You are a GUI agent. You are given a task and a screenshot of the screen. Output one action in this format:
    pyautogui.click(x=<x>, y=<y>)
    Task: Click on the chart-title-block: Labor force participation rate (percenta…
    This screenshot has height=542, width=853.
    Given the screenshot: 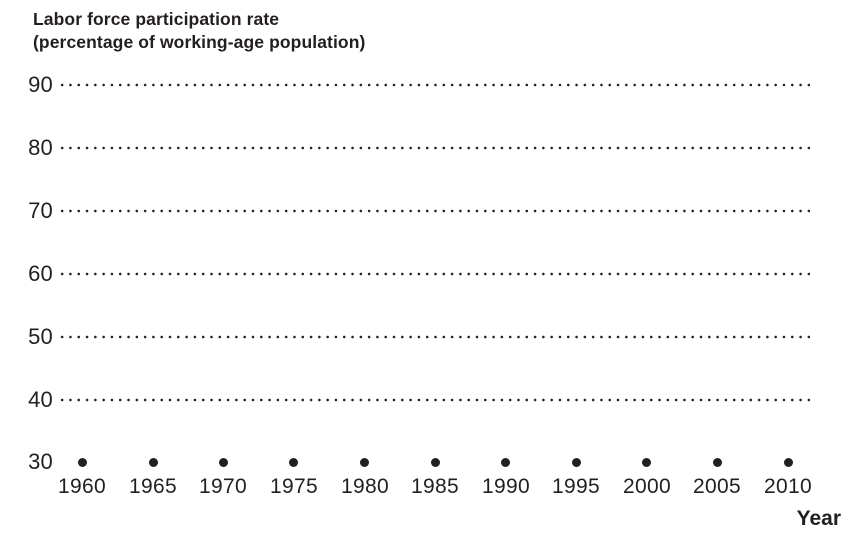 What is the action you would take?
    pyautogui.click(x=199, y=31)
    